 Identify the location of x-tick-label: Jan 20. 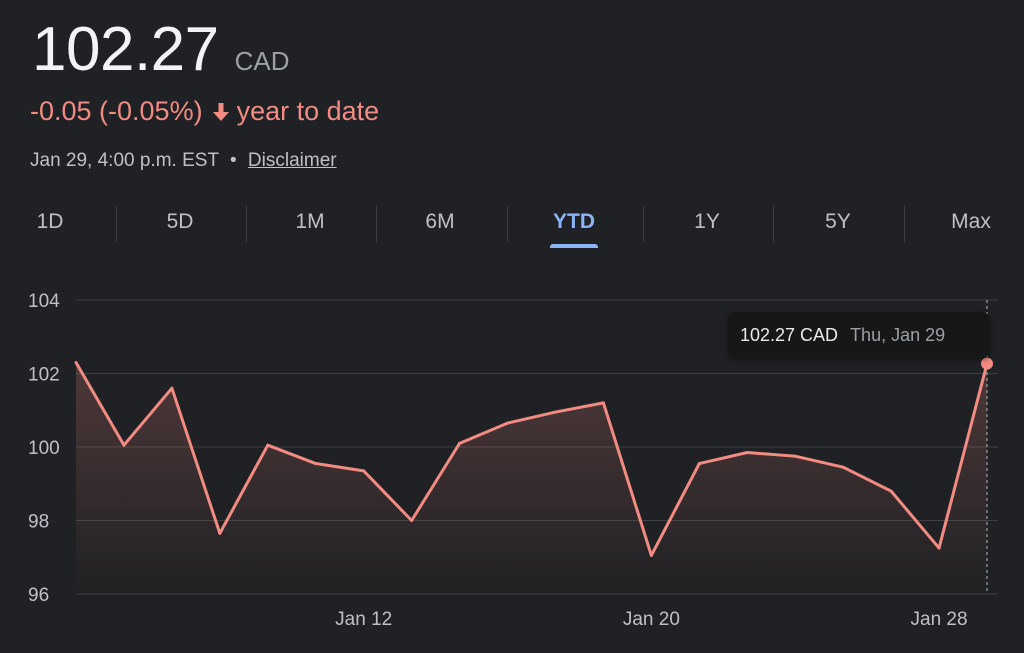
(651, 619).